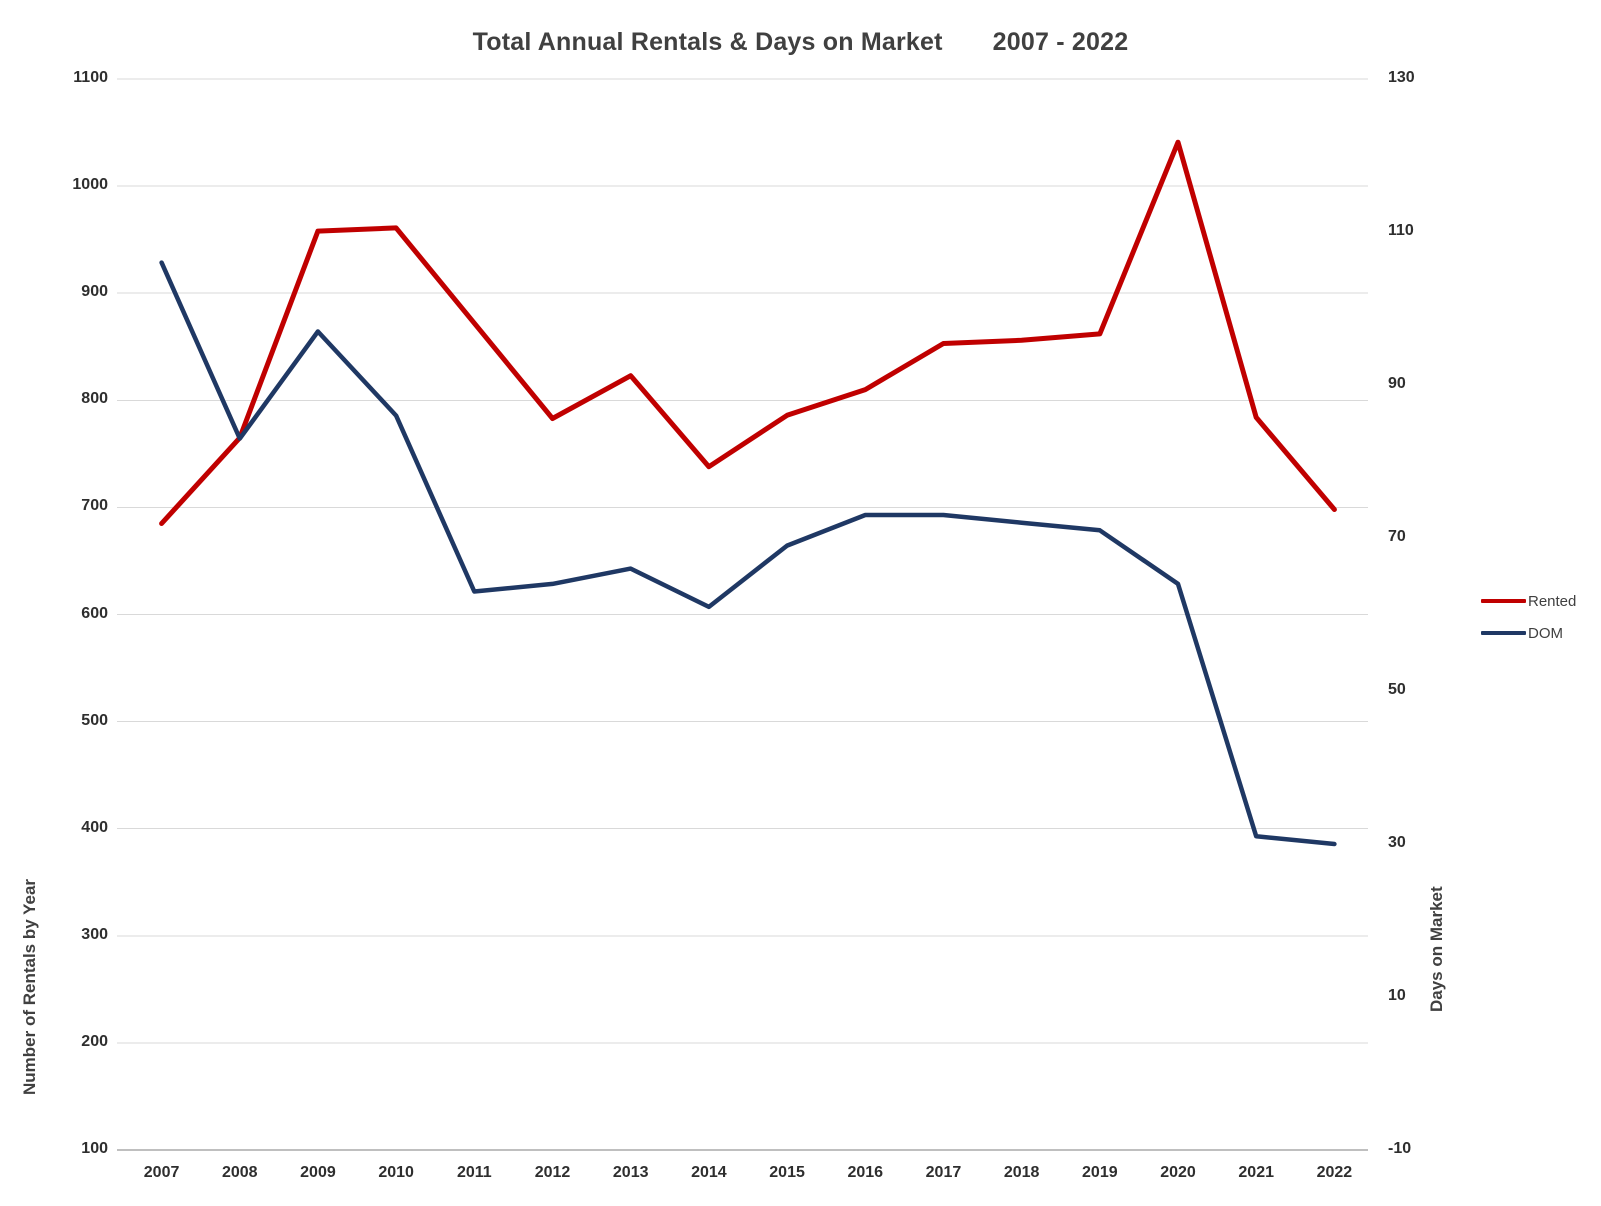 This screenshot has height=1206, width=1601. What do you see at coordinates (94, 1041) in the screenshot?
I see `left-tick-label: 200` at bounding box center [94, 1041].